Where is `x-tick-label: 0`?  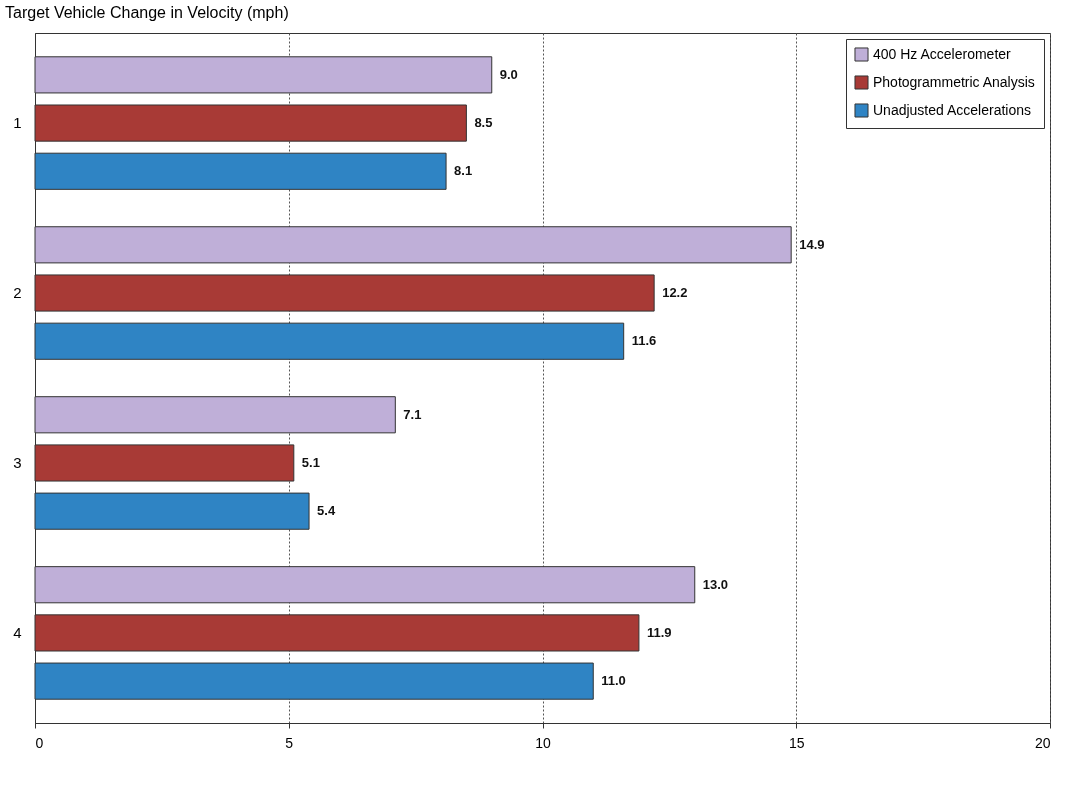
x-tick-label: 0 is located at coordinates (39, 742).